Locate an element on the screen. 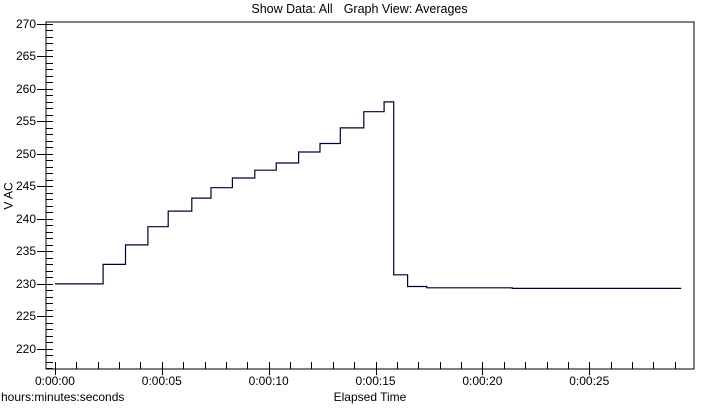 The image size is (719, 408). graph-view-status: Graph View: Averages is located at coordinates (405, 9).